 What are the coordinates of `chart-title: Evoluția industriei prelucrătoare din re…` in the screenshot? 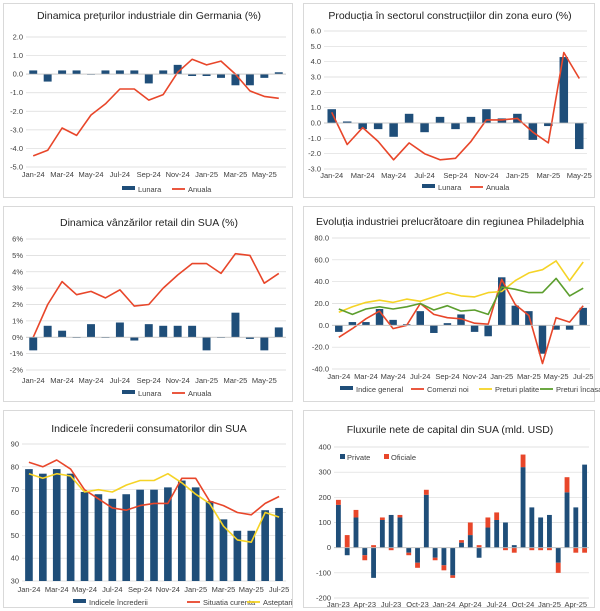 It's located at (450, 222).